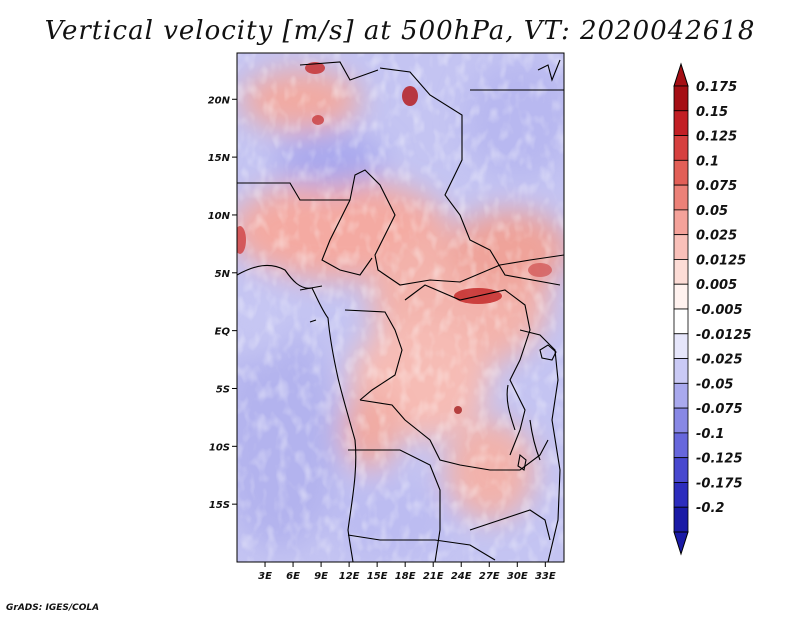 This screenshot has width=800, height=618. I want to click on x-tick-label: 3E, so click(265, 576).